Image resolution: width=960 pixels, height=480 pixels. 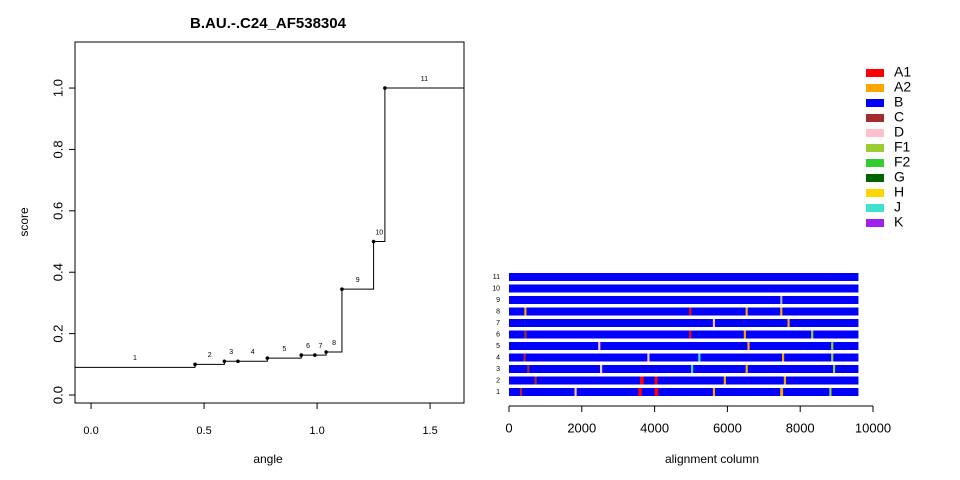 What do you see at coordinates (135, 358) in the screenshot?
I see `point-label: 1` at bounding box center [135, 358].